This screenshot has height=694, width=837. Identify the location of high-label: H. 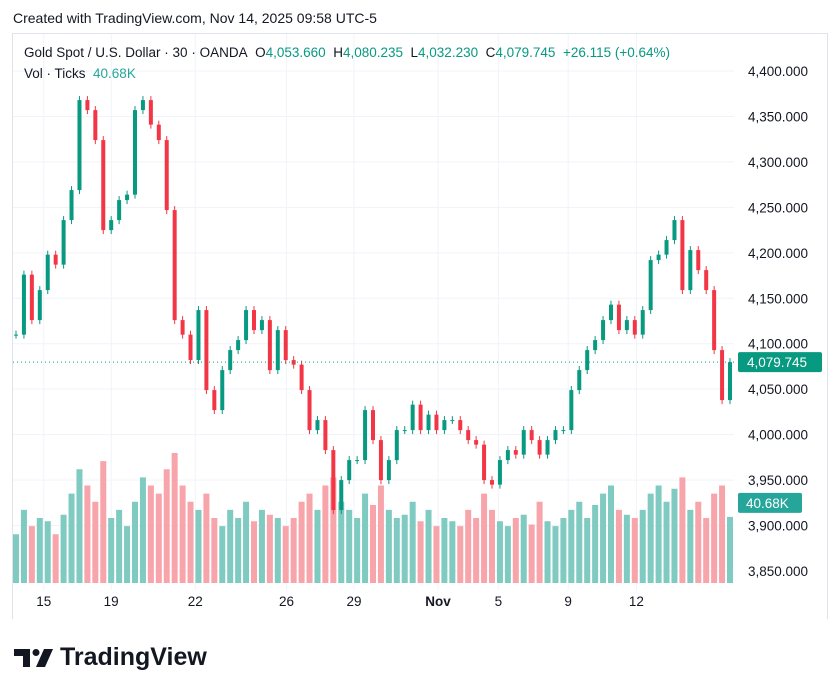
(338, 52).